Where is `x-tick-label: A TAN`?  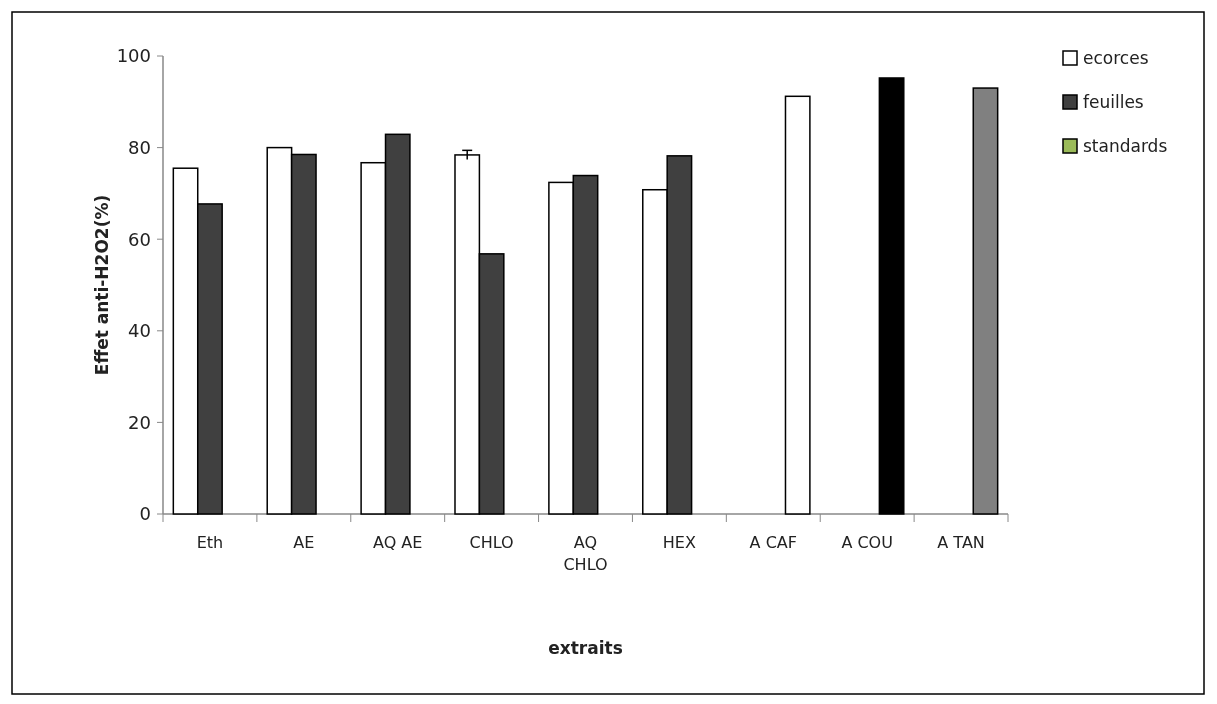 x-tick-label: A TAN is located at coordinates (961, 542).